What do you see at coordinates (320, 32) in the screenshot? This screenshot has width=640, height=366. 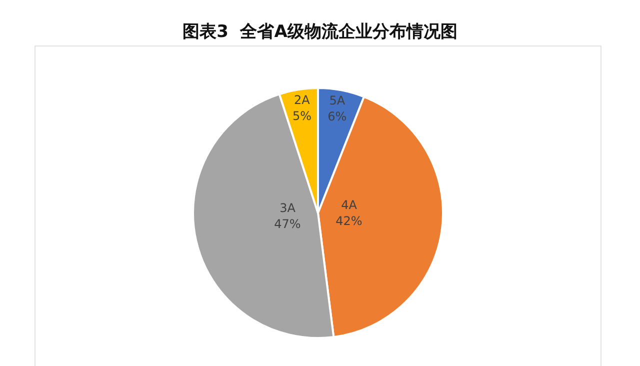 I see `title: 图表3 全省A级物流企业分布情况图` at bounding box center [320, 32].